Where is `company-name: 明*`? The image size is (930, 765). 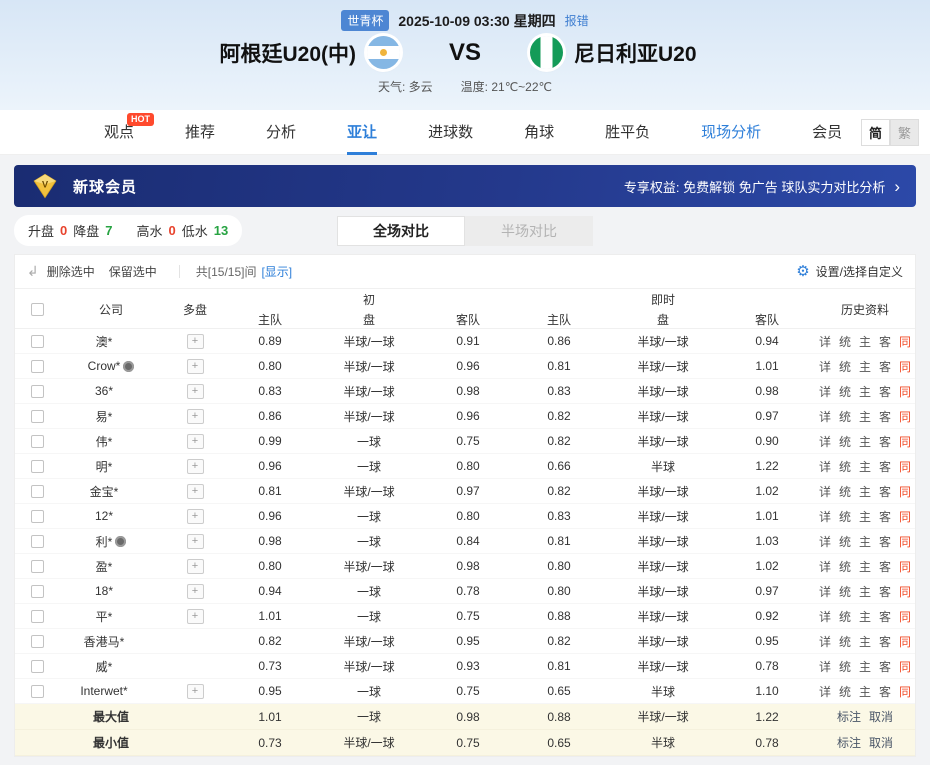 company-name: 明* is located at coordinates (104, 466).